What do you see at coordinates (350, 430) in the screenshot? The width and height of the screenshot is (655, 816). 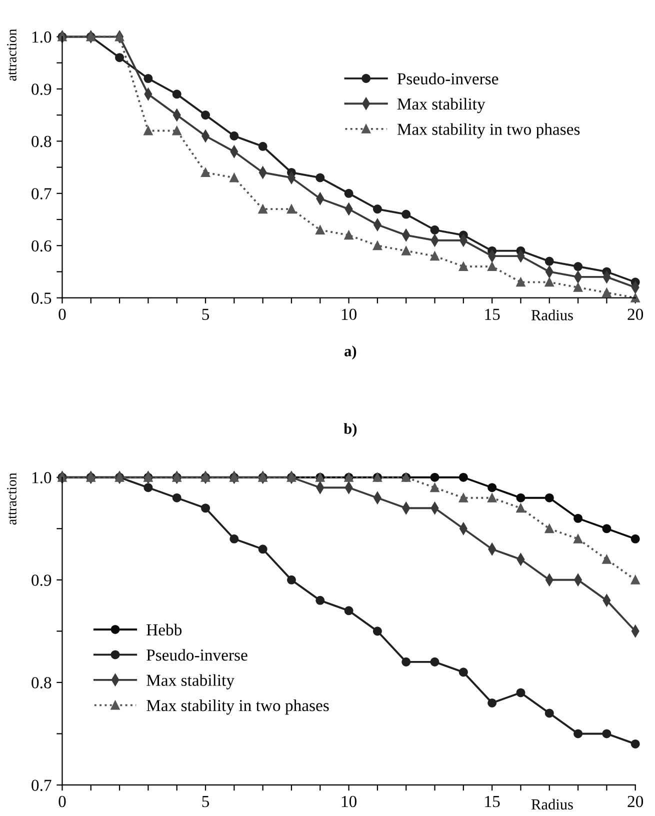 I see `text: b)` at bounding box center [350, 430].